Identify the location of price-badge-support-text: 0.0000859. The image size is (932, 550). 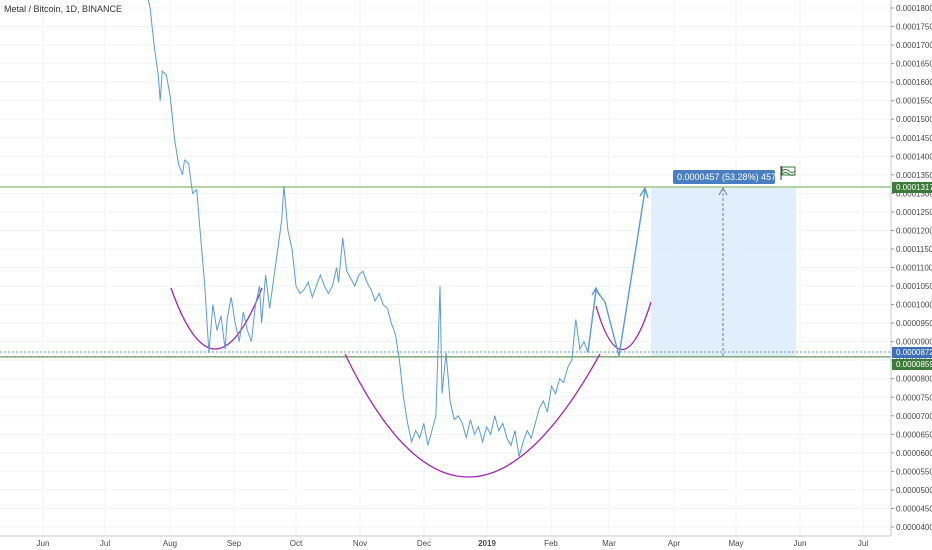
(914, 364).